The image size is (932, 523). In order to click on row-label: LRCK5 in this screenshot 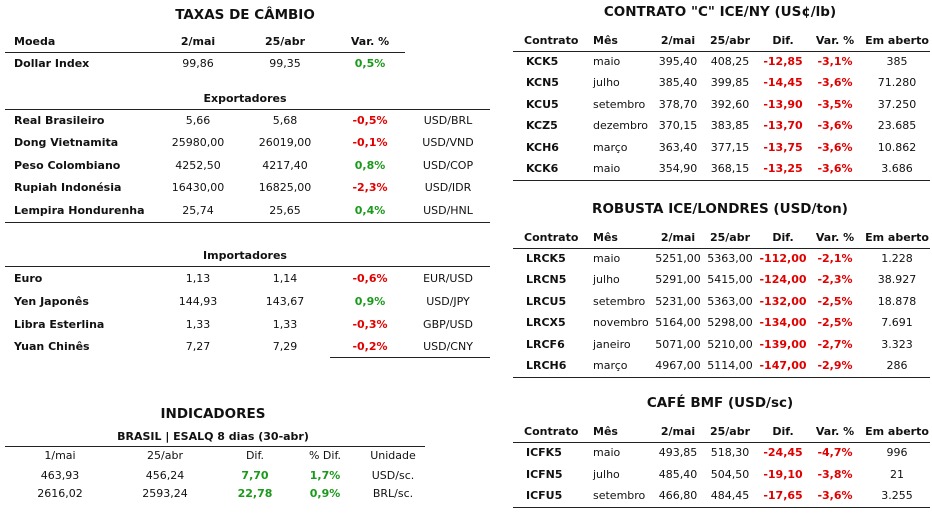, I will do `click(546, 258)`.